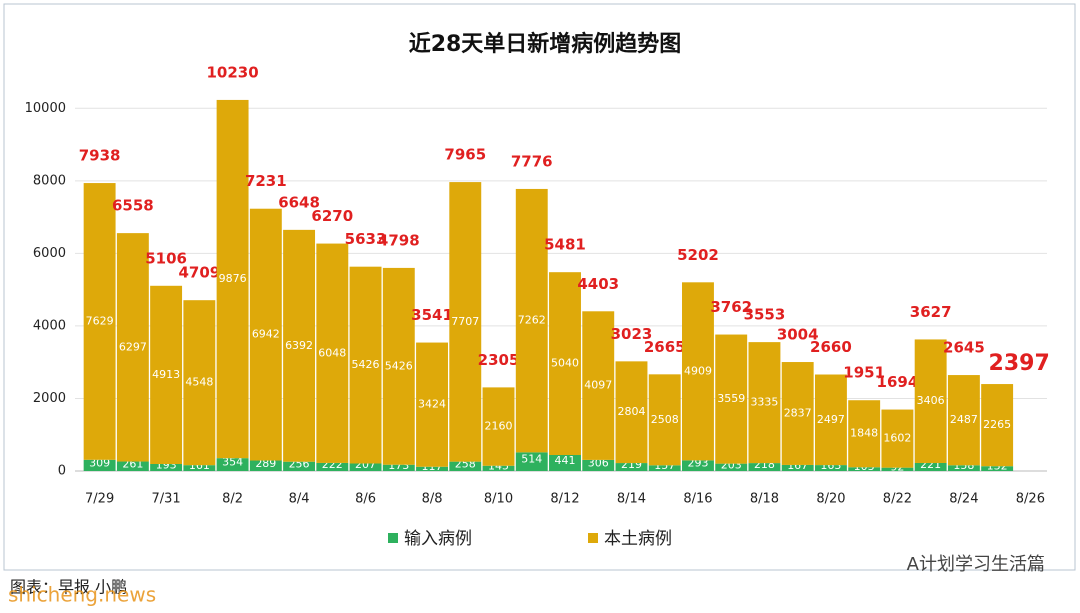  I want to click on x-tick-label: 8/8, so click(432, 499).